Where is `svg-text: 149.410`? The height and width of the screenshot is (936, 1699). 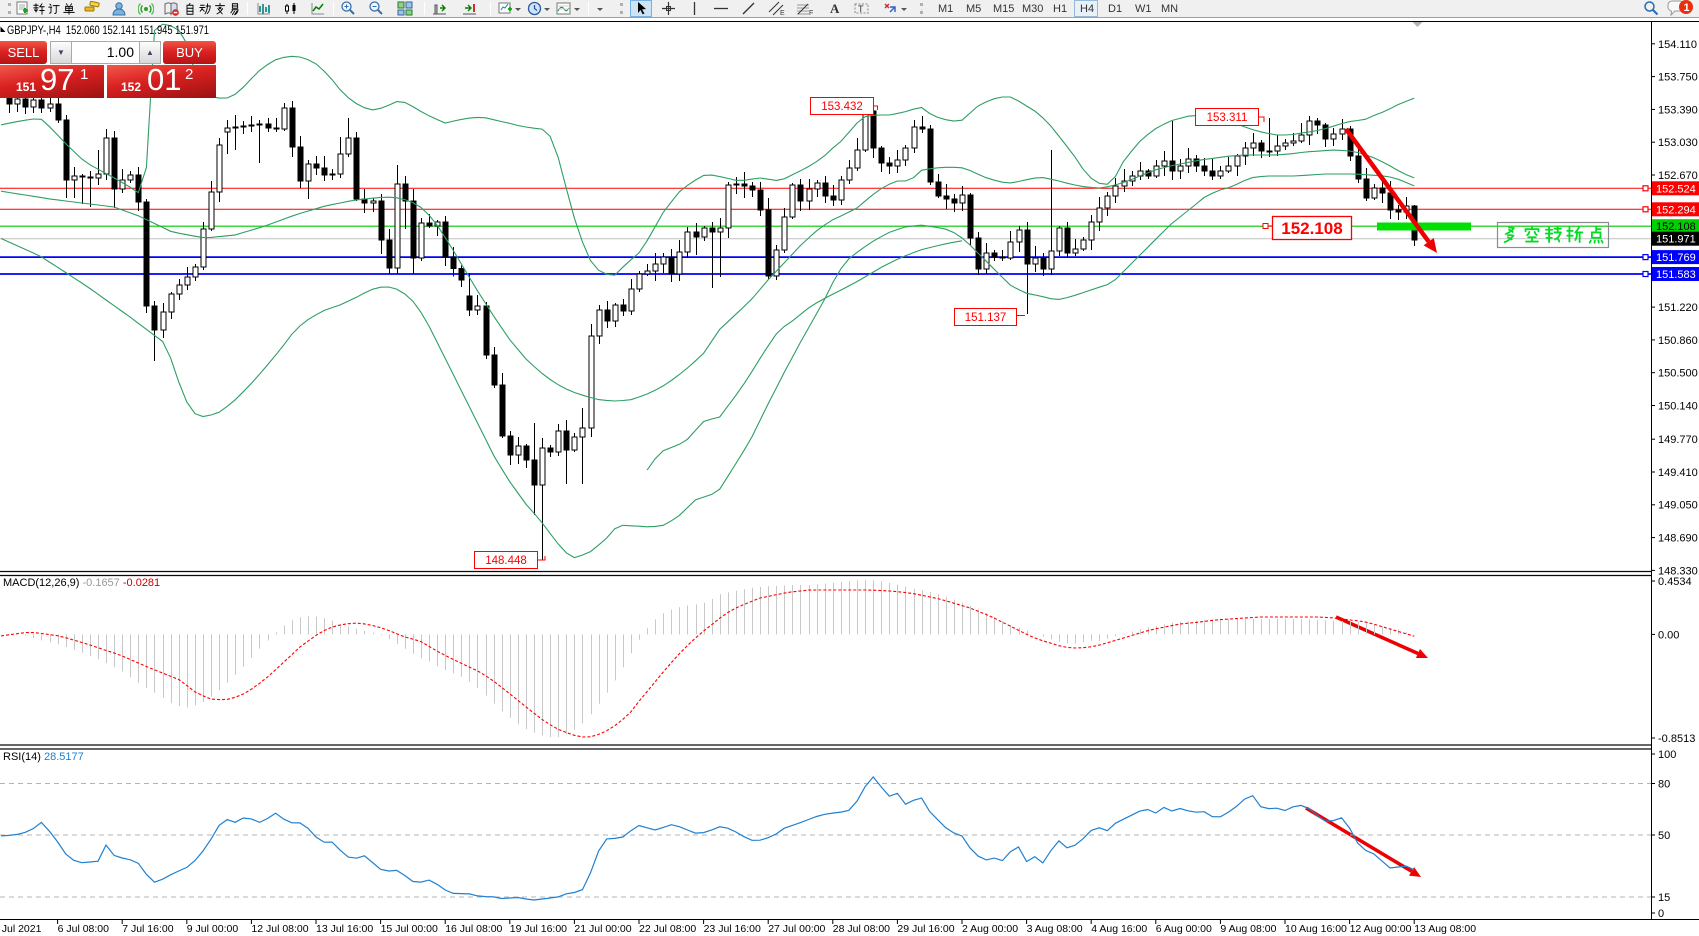 svg-text: 149.410 is located at coordinates (1678, 473).